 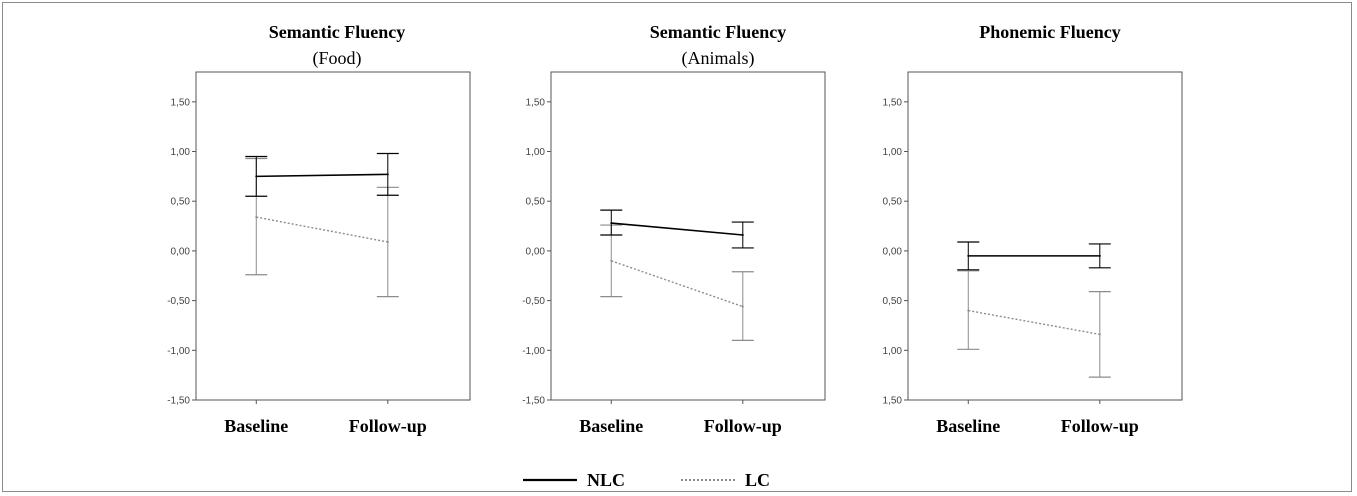 I want to click on legend-label-lc: LC, so click(x=757, y=480).